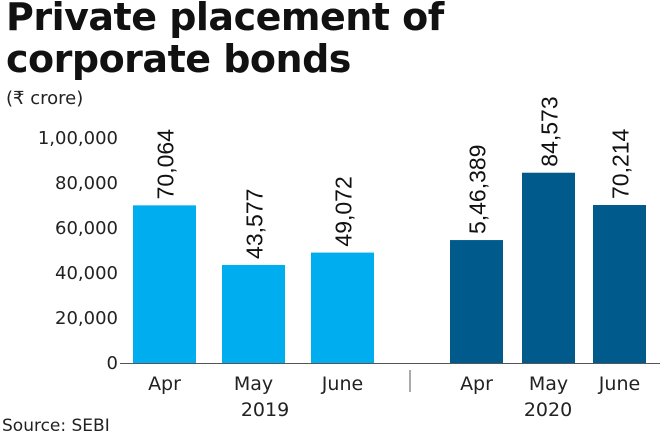 This screenshot has height=440, width=660. Describe the element at coordinates (86, 183) in the screenshot. I see `y-tick-label: 80,000` at that location.